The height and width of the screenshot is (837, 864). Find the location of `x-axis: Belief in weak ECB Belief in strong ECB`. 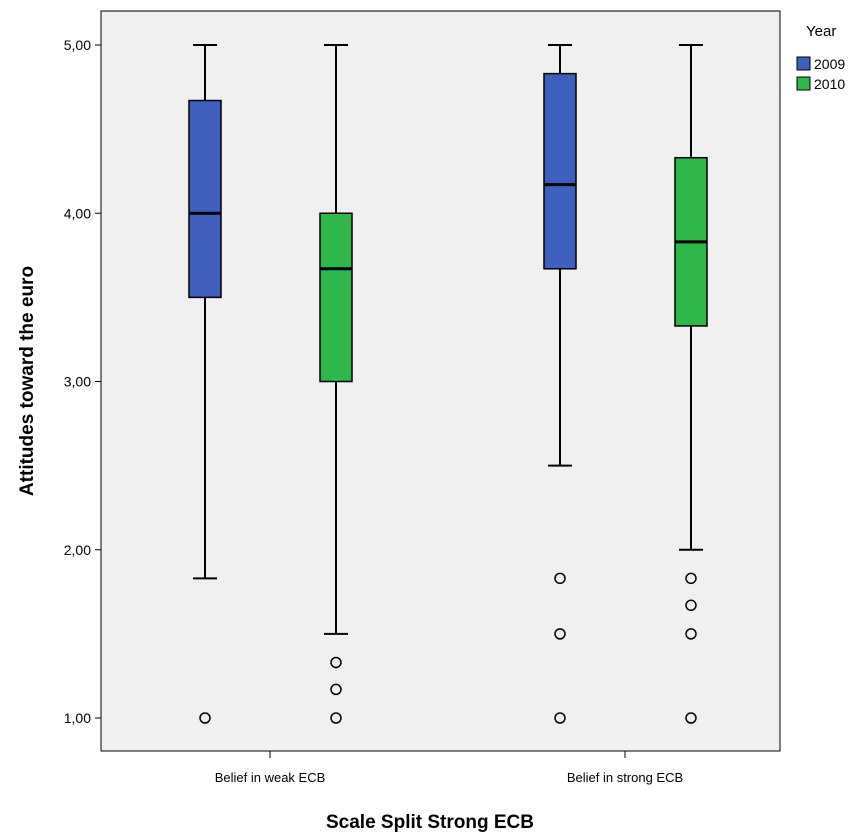

x-axis: Belief in weak ECB Belief in strong ECB is located at coordinates (449, 768).